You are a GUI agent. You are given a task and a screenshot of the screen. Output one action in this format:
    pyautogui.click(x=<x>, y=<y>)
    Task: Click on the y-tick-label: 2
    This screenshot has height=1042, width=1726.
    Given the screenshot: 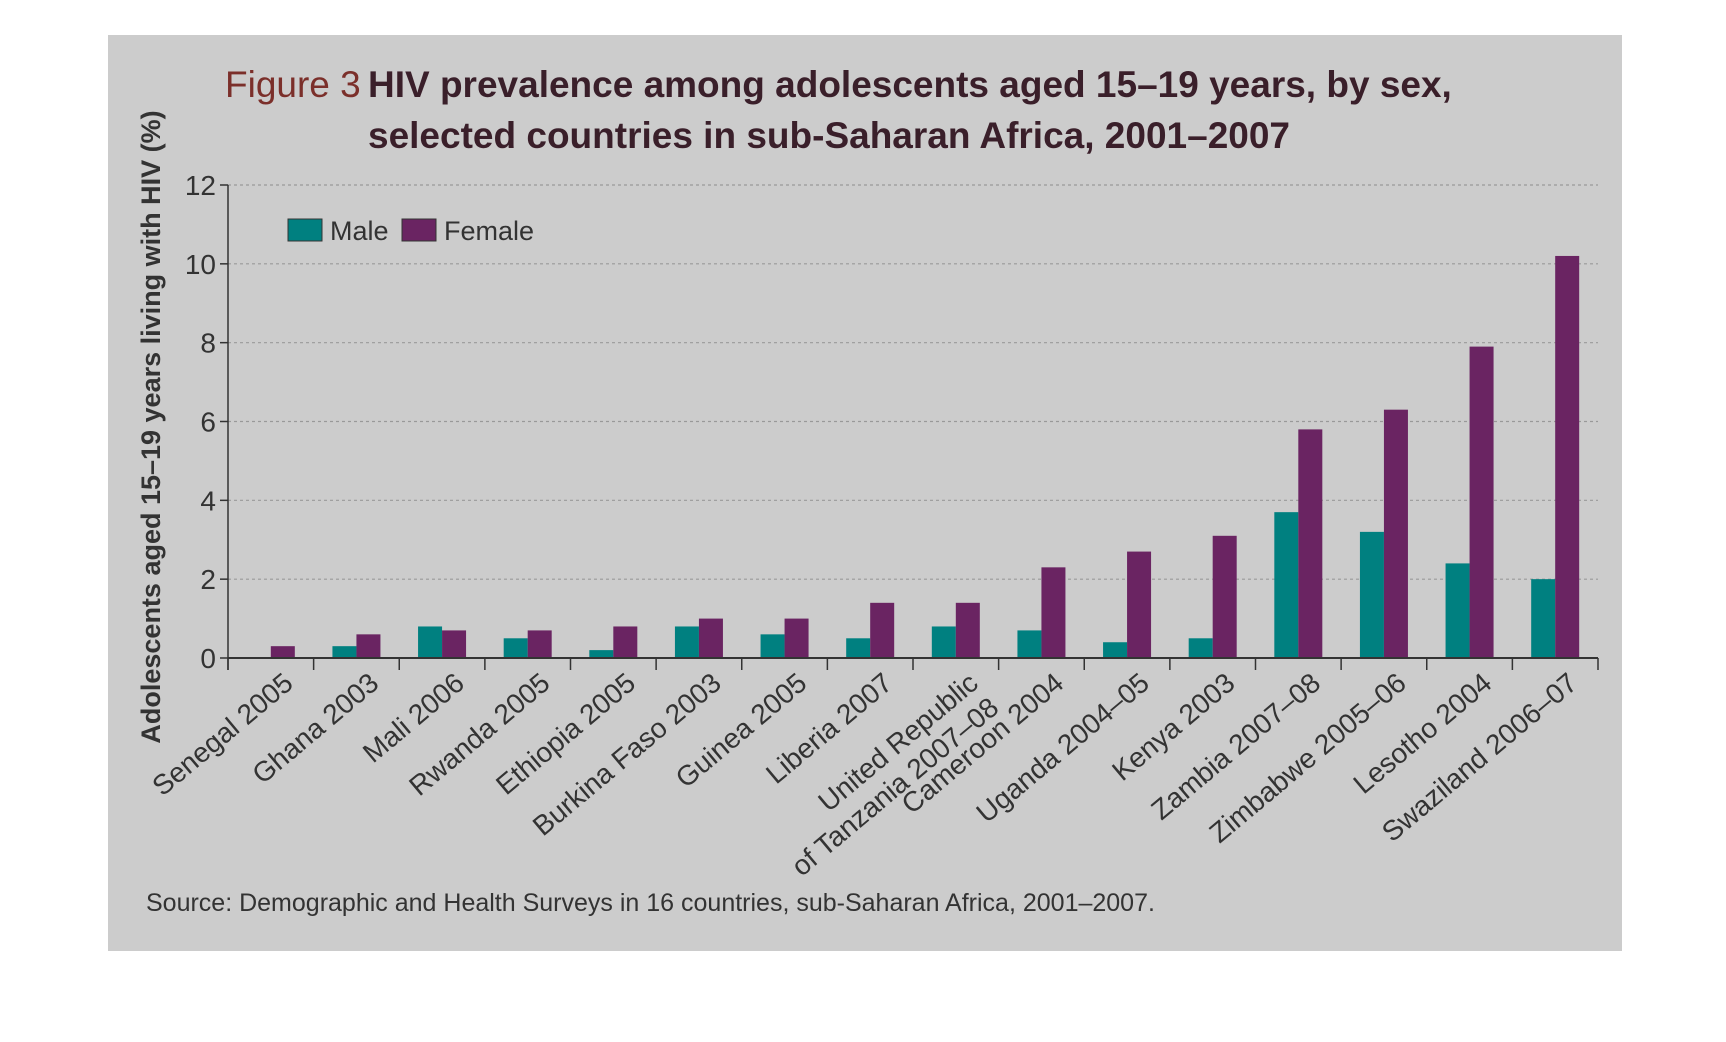 What is the action you would take?
    pyautogui.click(x=208, y=579)
    